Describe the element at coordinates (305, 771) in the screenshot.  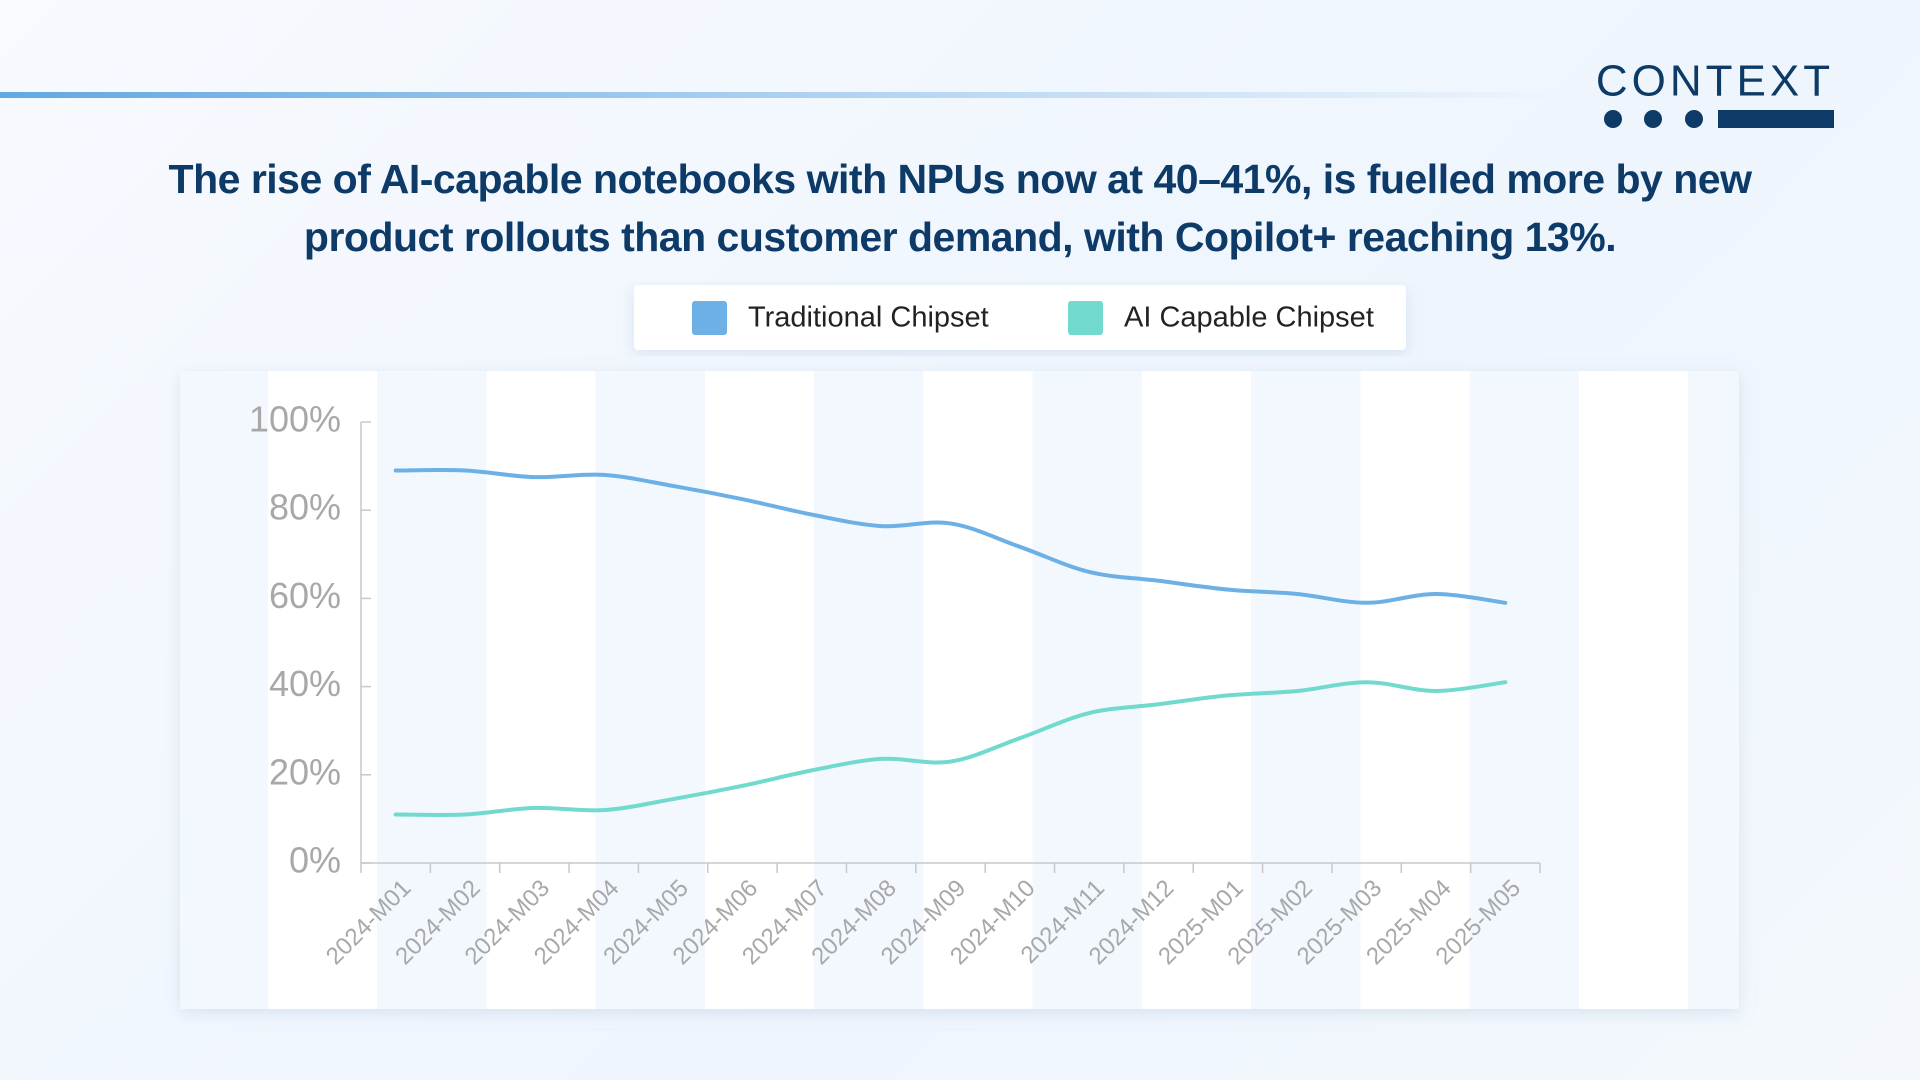
I see `y-tick-label: 20%` at that location.